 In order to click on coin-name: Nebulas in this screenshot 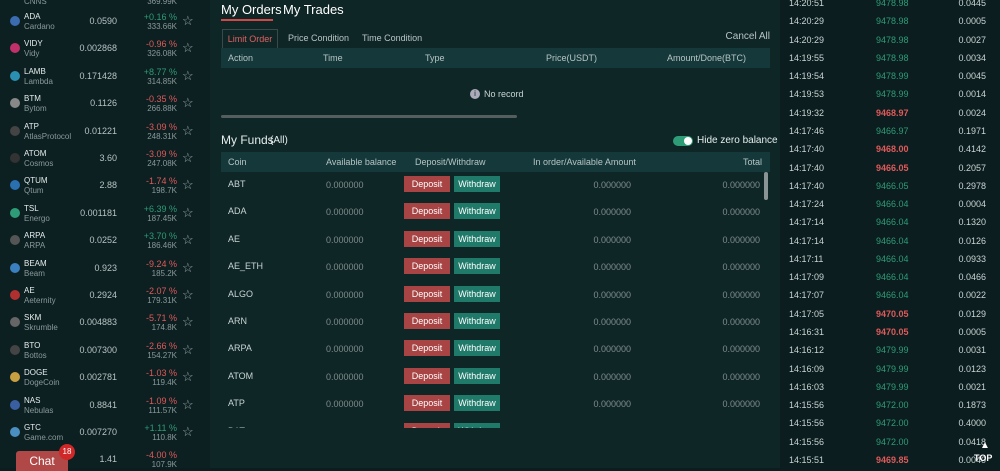, I will do `click(39, 410)`.